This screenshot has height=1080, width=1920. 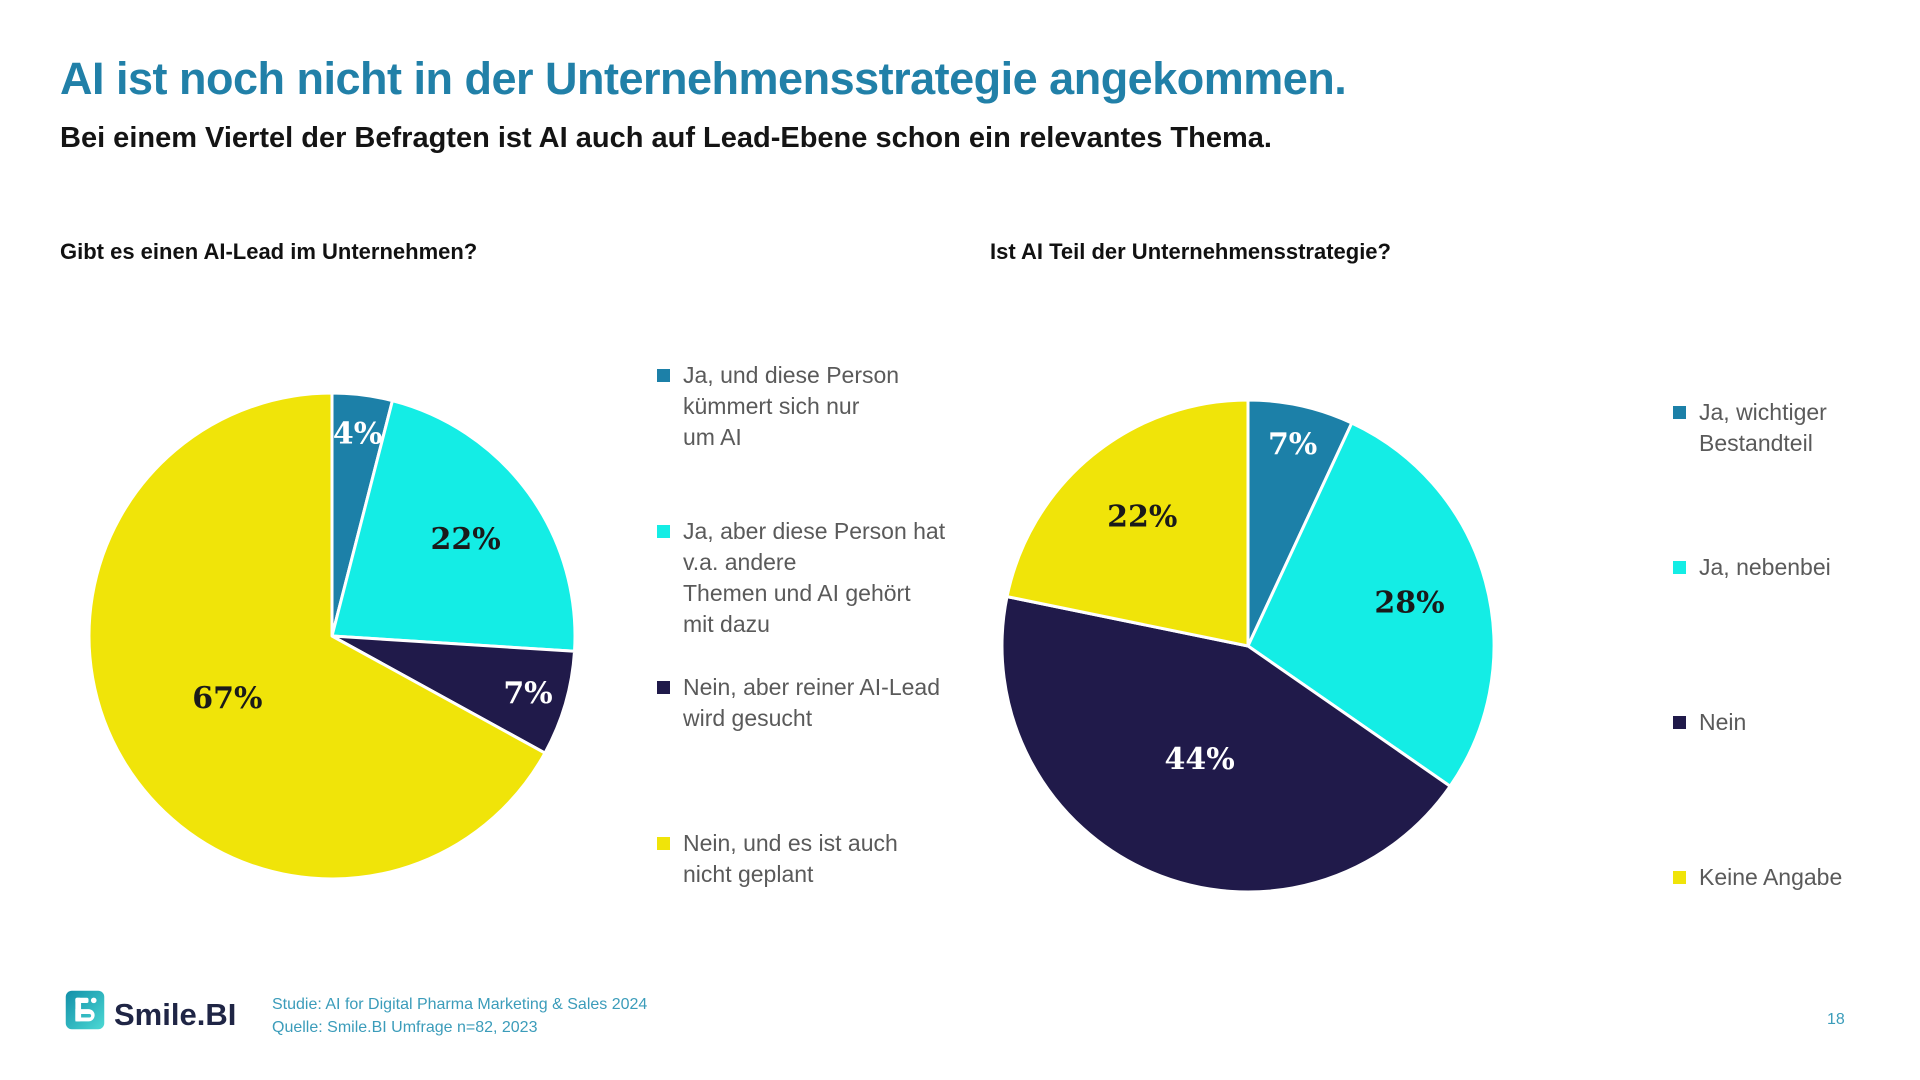 What do you see at coordinates (712, 437) in the screenshot?
I see `legend-label-line: um AI` at bounding box center [712, 437].